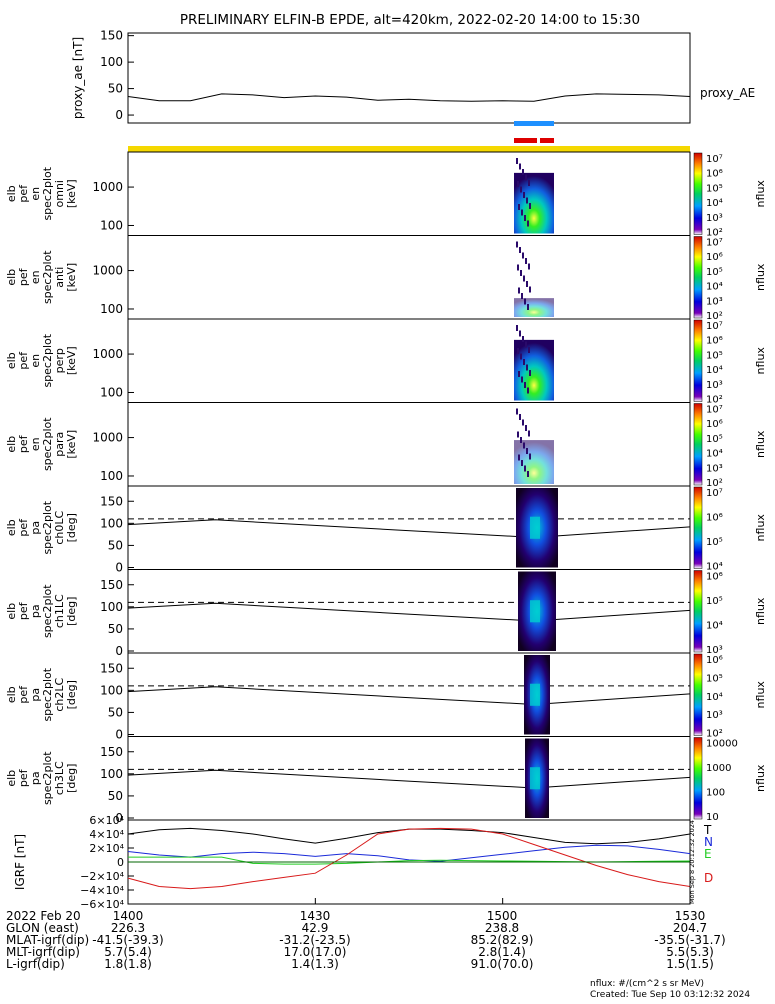  I want to click on mode-yellow-bar, so click(409, 149).